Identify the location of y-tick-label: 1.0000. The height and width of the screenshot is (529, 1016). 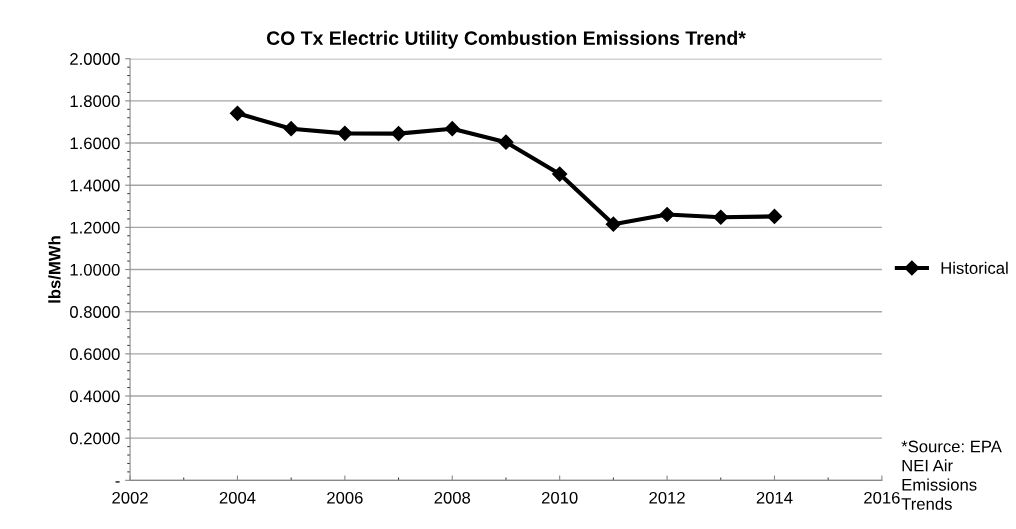
(95, 269).